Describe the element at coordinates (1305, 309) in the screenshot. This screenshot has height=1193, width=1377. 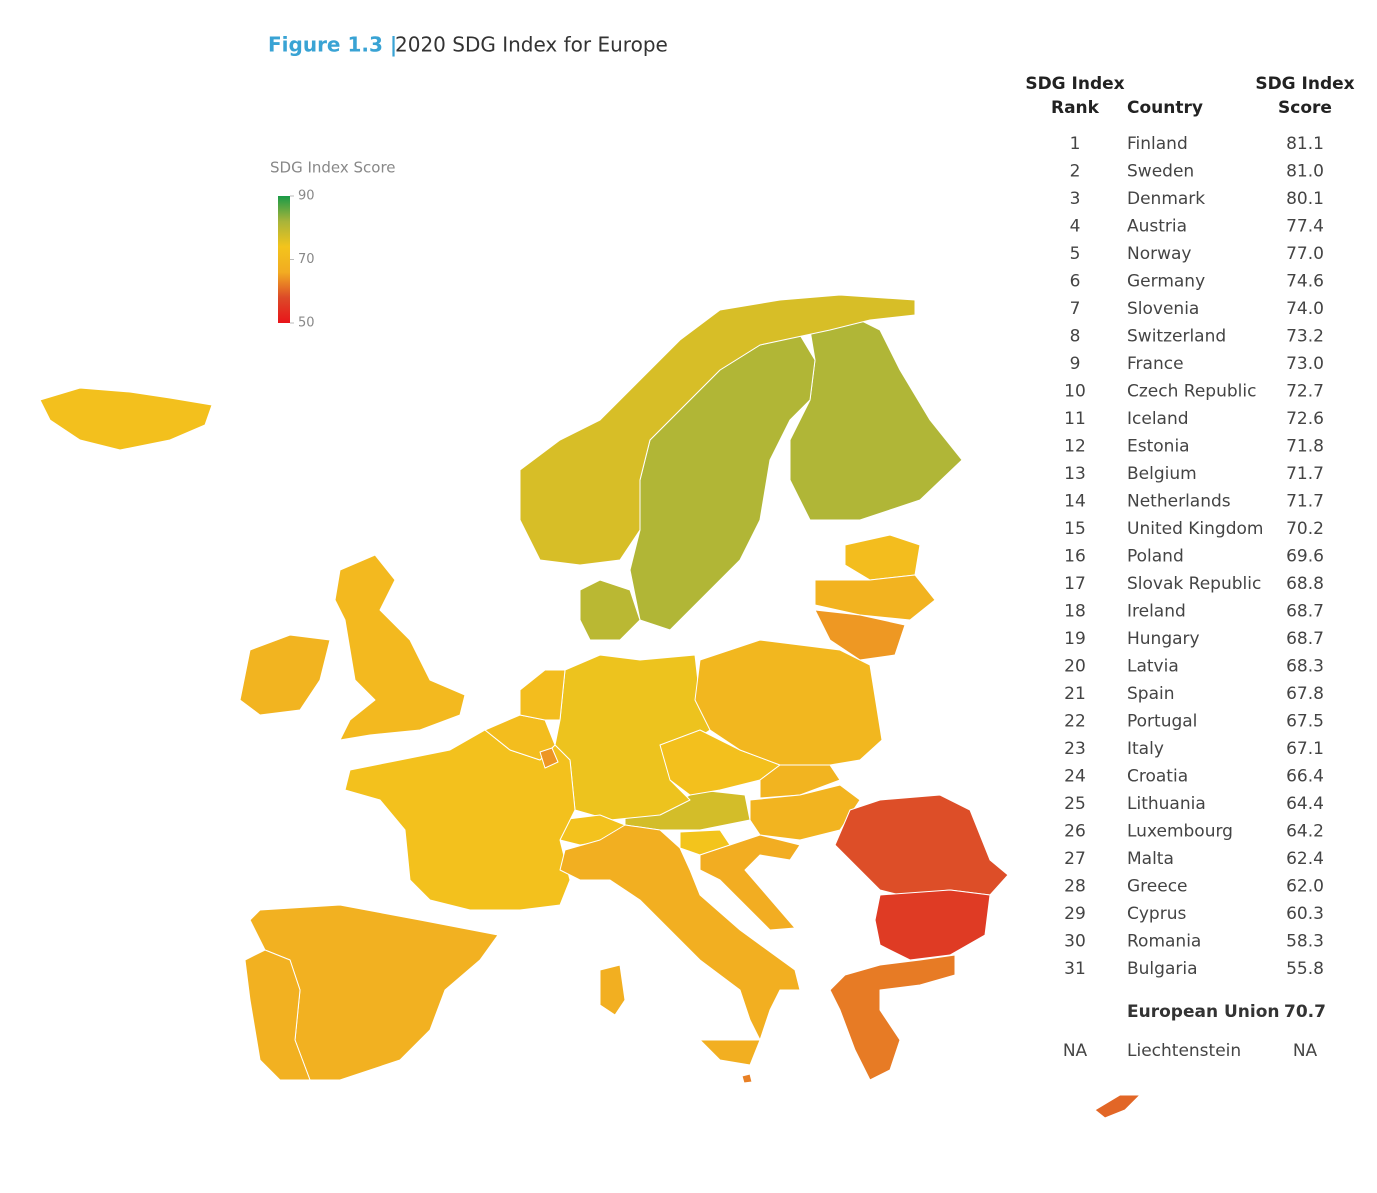
I see `table-cell: 74.0` at that location.